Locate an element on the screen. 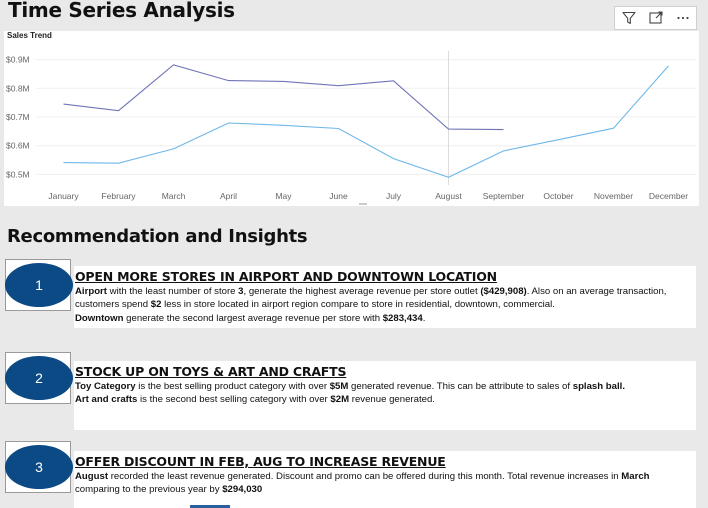  x-tick-label: August is located at coordinates (448, 196).